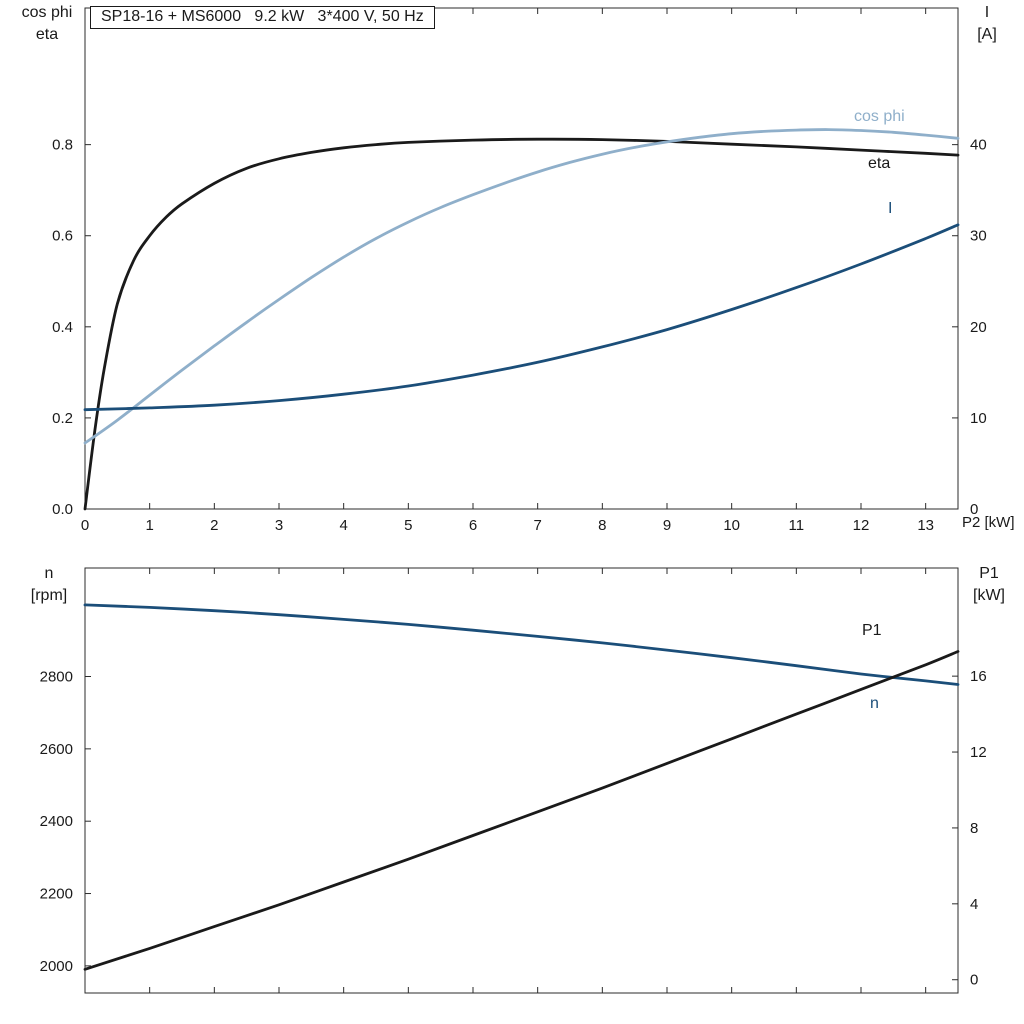  What do you see at coordinates (974, 828) in the screenshot?
I see `y-tick-label-right: 8` at bounding box center [974, 828].